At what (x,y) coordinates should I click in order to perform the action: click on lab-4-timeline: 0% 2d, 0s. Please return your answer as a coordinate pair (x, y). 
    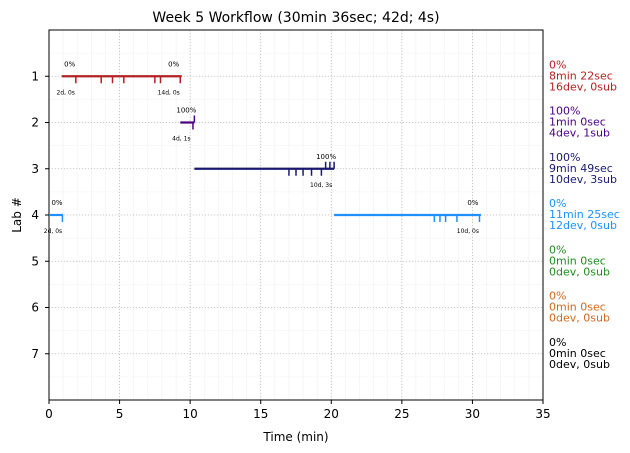
    Looking at the image, I should click on (54, 217).